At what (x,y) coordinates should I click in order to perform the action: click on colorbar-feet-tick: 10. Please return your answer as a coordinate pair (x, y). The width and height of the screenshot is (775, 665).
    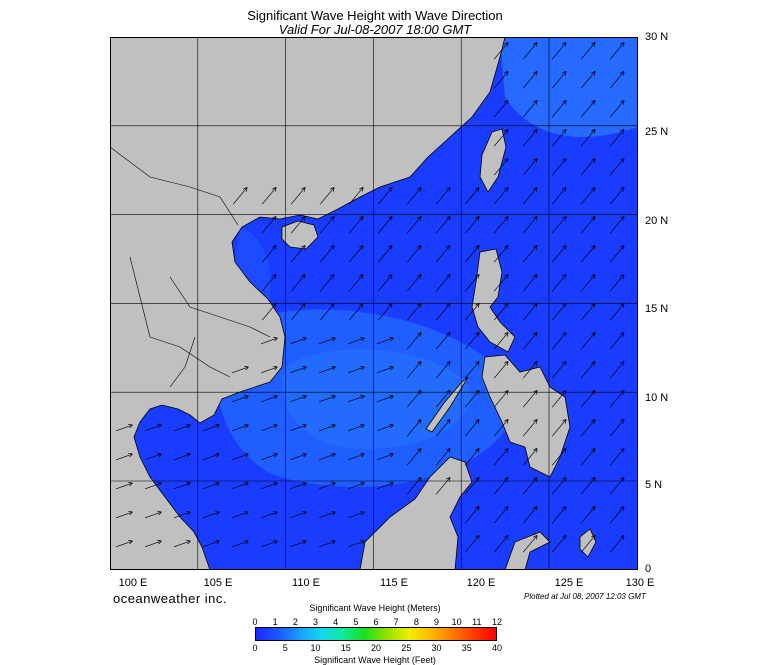
    Looking at the image, I should click on (315, 648).